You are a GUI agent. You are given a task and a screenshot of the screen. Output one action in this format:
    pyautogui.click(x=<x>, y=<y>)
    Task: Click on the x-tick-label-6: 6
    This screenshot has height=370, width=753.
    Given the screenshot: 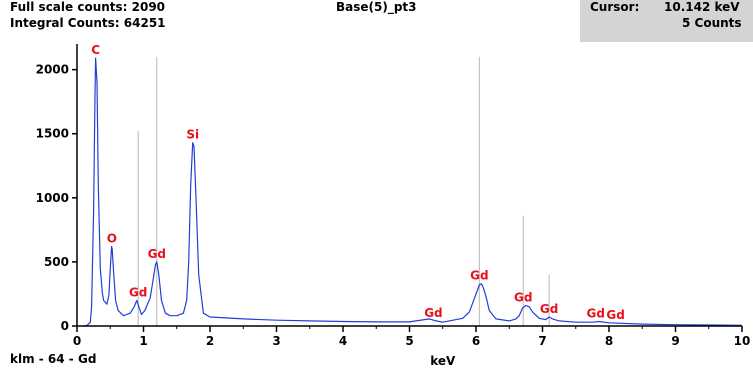 What is the action you would take?
    pyautogui.click(x=476, y=341)
    